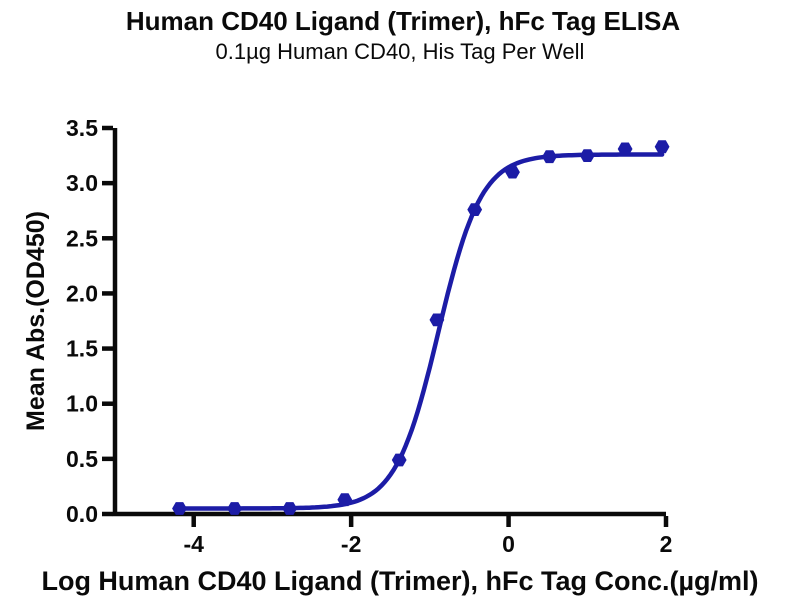 This screenshot has height=600, width=800. I want to click on y-tick-label: 3.0, so click(82, 183).